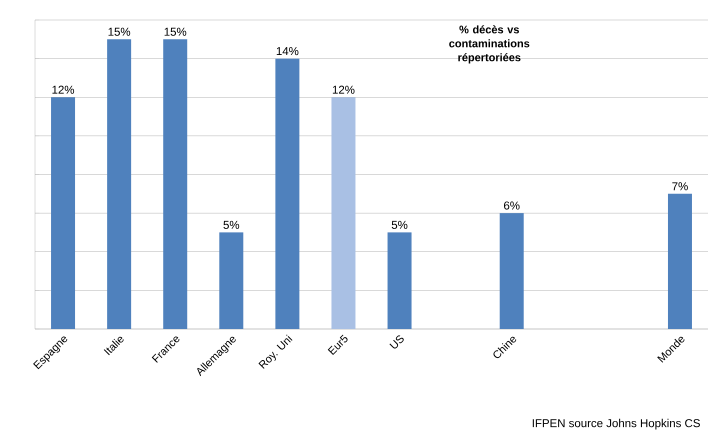 The width and height of the screenshot is (708, 437). What do you see at coordinates (489, 44) in the screenshot?
I see `text: % décès vs contaminations répertoriées` at bounding box center [489, 44].